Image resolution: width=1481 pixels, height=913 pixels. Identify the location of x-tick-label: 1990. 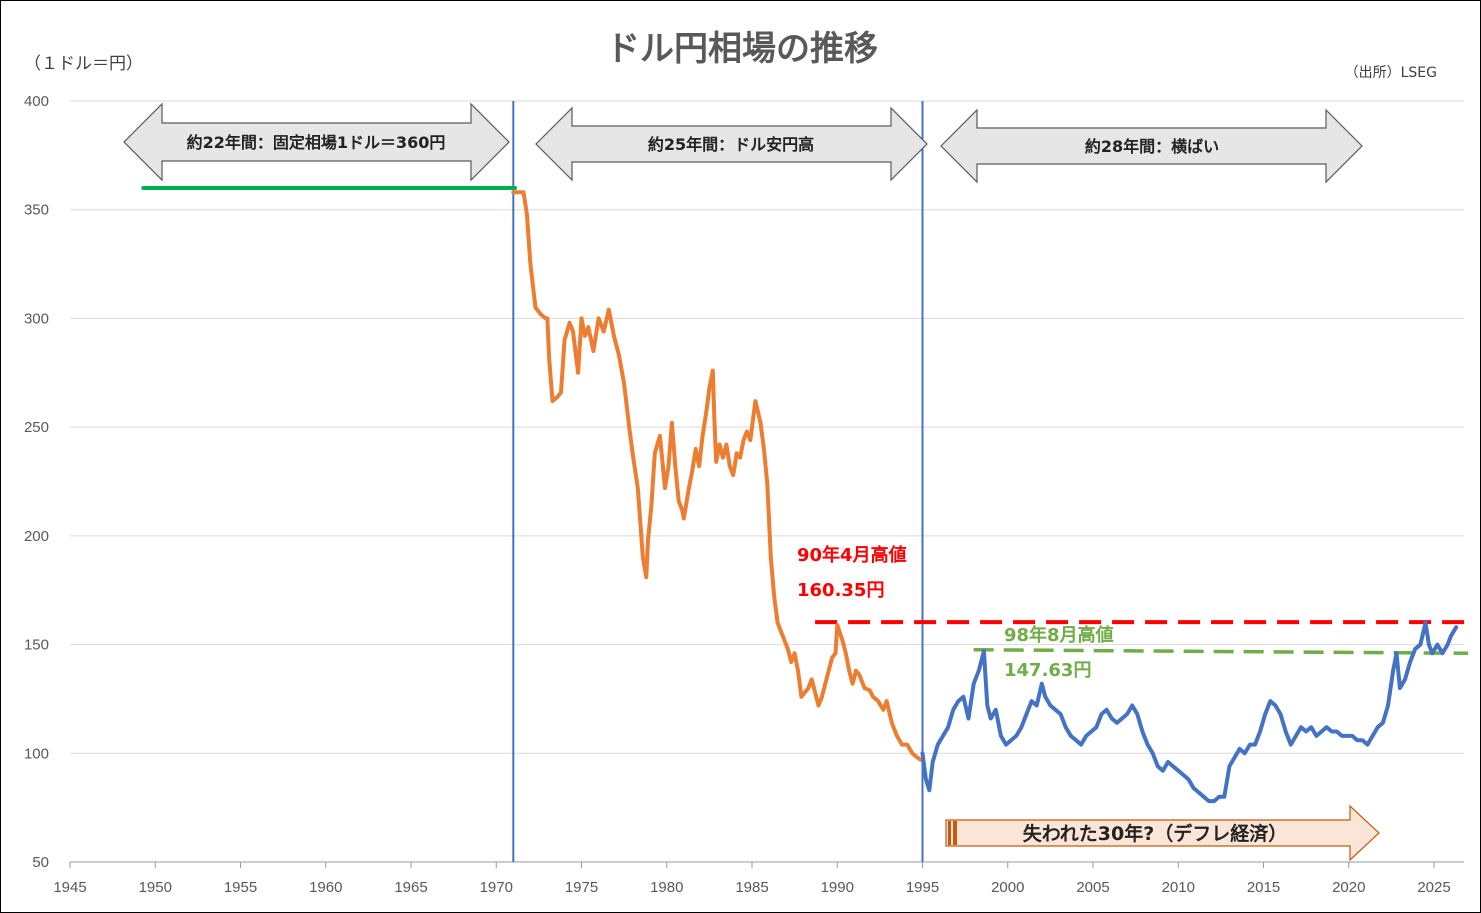
(837, 887).